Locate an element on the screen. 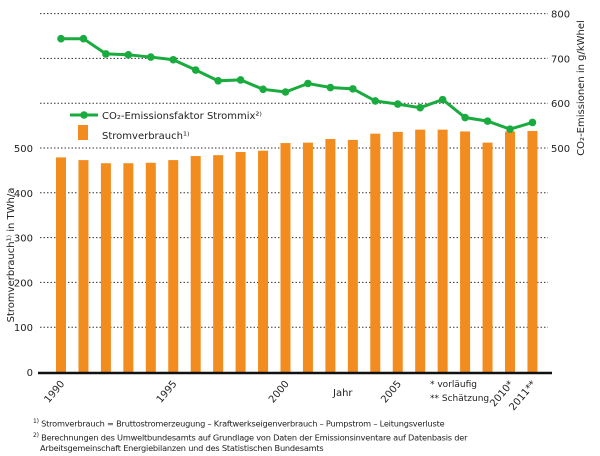 The image size is (600, 456). co2-point-2007 is located at coordinates (442, 99).